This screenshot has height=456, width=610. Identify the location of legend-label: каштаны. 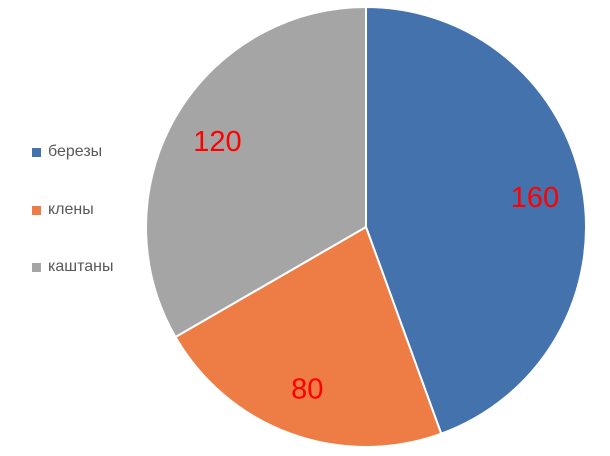
(81, 266).